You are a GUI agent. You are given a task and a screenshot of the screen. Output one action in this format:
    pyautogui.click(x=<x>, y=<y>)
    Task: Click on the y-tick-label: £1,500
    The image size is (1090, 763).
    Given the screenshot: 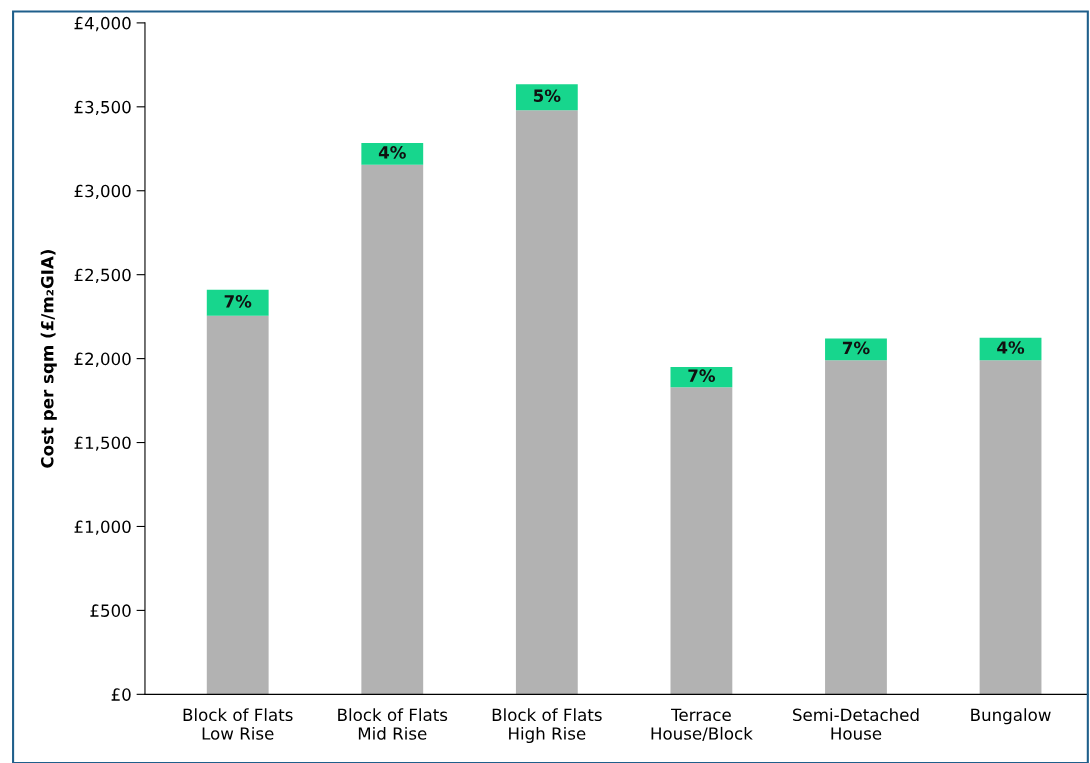 What is the action you would take?
    pyautogui.click(x=102, y=443)
    